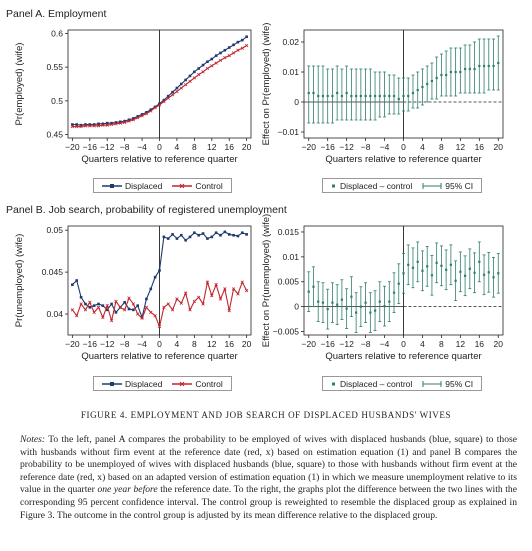 This screenshot has height=551, width=532. I want to click on x-axis-label: Quarters relative to reference quarter, so click(403, 356).